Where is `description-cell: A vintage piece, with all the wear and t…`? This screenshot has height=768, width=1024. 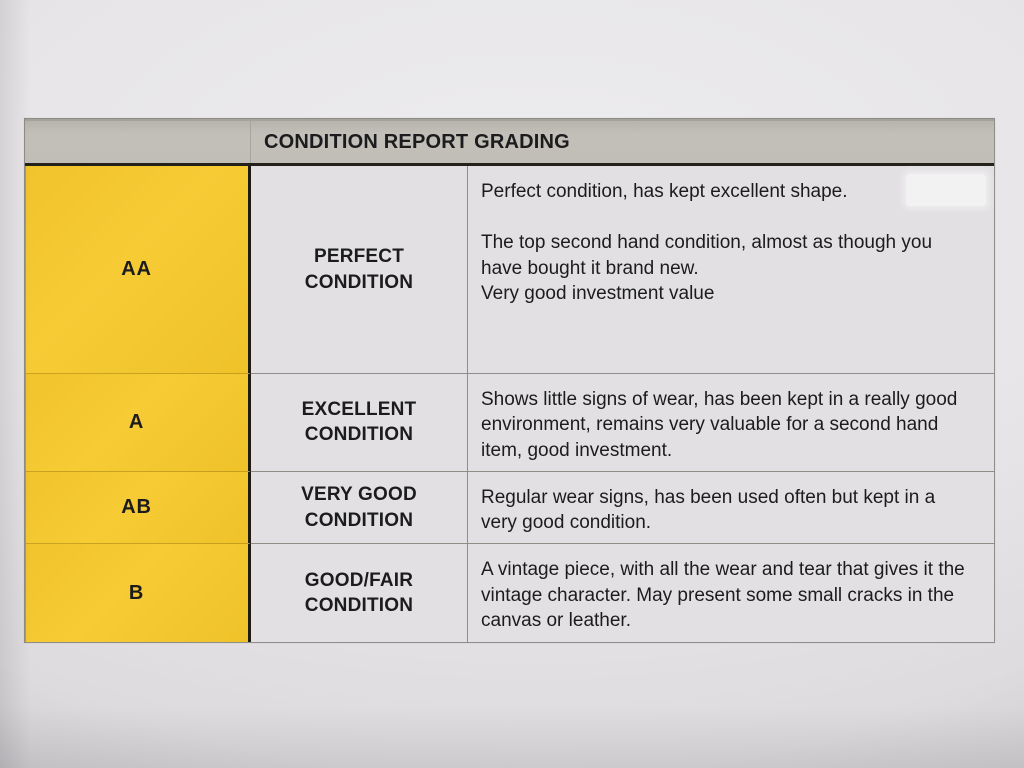 description-cell: A vintage piece, with all the wear and t… is located at coordinates (731, 593).